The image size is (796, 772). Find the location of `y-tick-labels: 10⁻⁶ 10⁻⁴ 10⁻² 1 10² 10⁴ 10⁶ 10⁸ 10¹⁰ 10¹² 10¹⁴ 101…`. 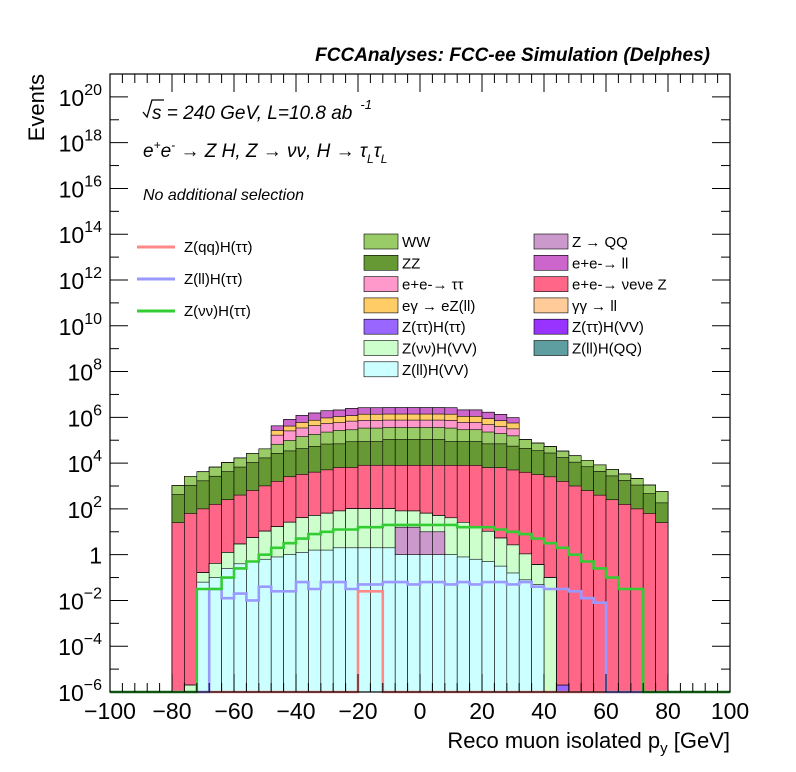

y-tick-labels: 10⁻⁶ 10⁻⁴ 10⁻² 1 10² 10⁴ 10⁶ 10⁸ 10¹⁰ 10¹² 10¹⁴ 101… is located at coordinates (80, 394).